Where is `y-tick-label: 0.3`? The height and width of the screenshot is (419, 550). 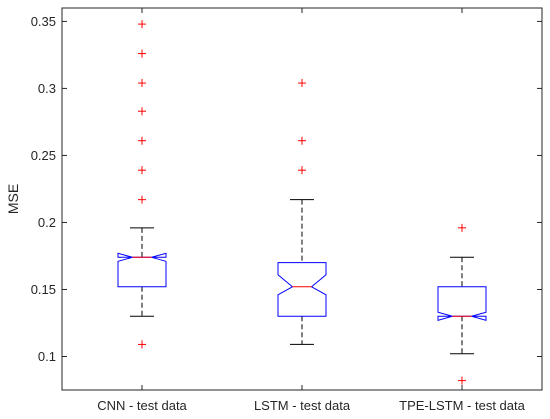
y-tick-label: 0.3 is located at coordinates (47, 88).